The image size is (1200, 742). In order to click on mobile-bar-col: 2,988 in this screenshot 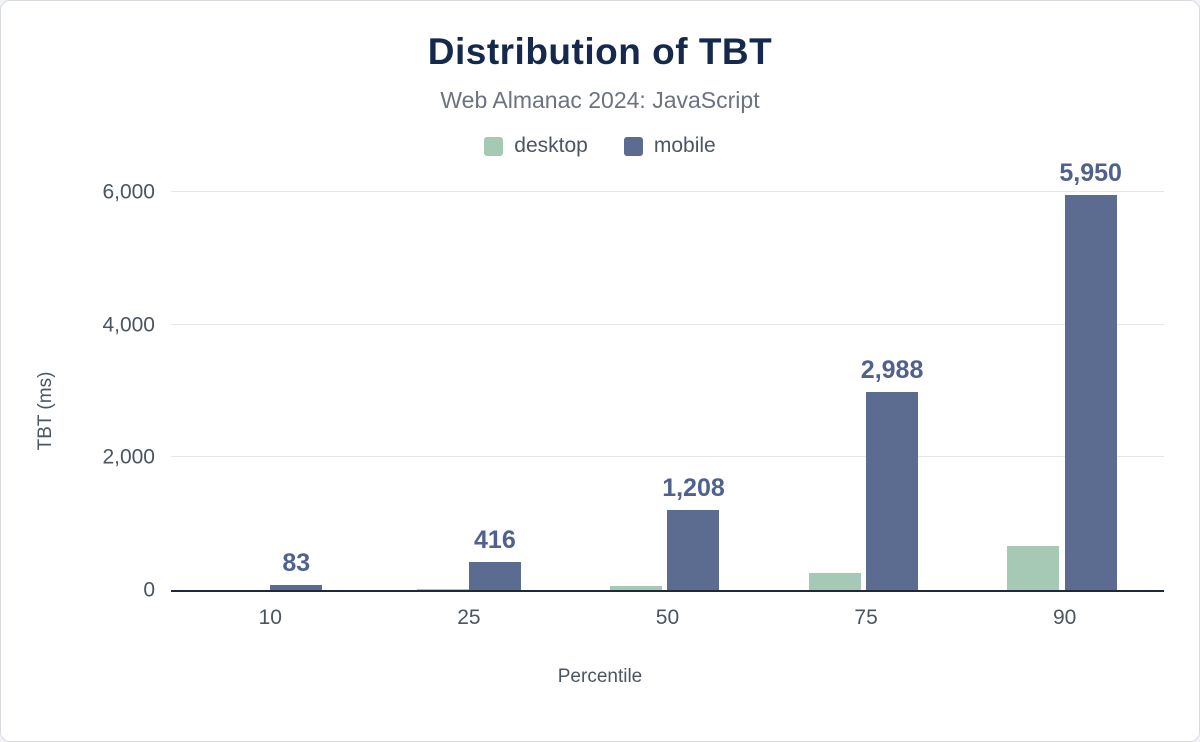, I will do `click(892, 391)`.